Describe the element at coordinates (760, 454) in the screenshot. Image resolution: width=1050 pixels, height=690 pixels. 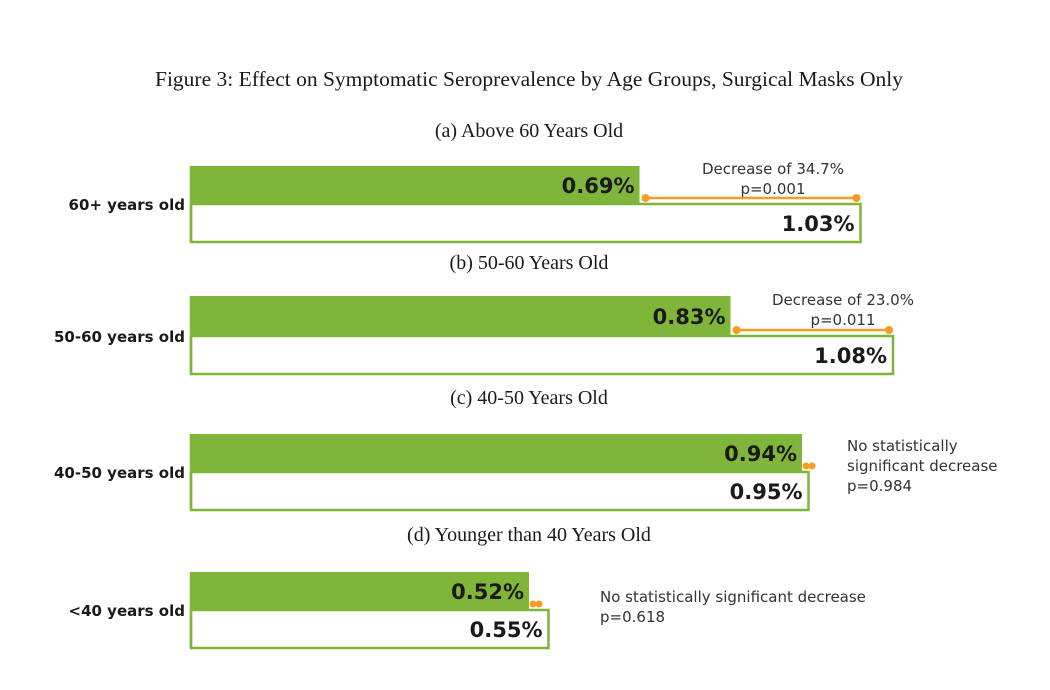
I see `value-label-treatment: 0.94%` at that location.